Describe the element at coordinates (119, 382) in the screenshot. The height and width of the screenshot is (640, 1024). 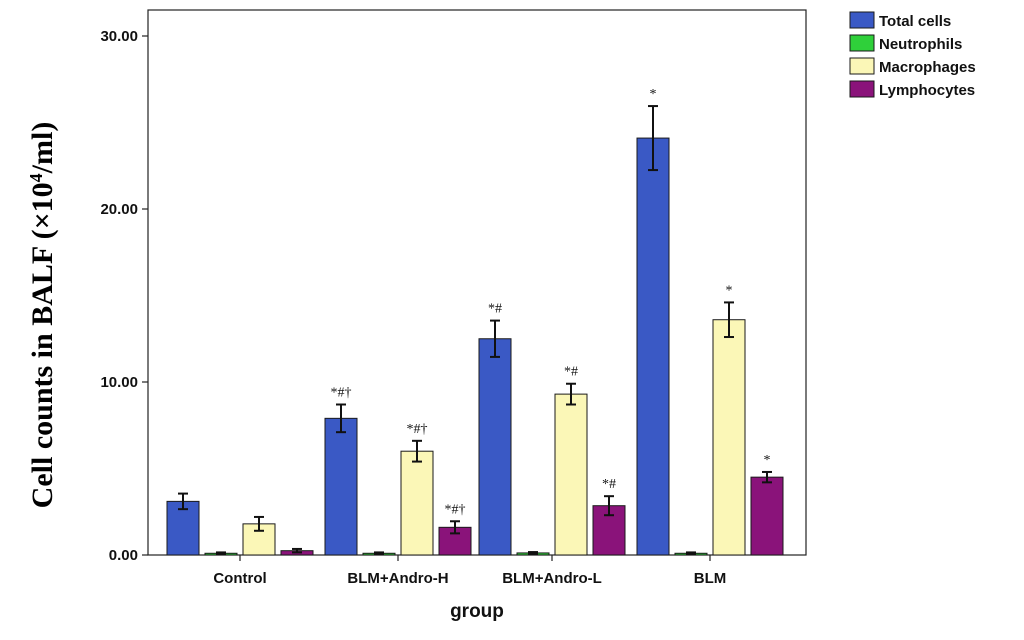
I see `y-tick-label: 10.00` at that location.